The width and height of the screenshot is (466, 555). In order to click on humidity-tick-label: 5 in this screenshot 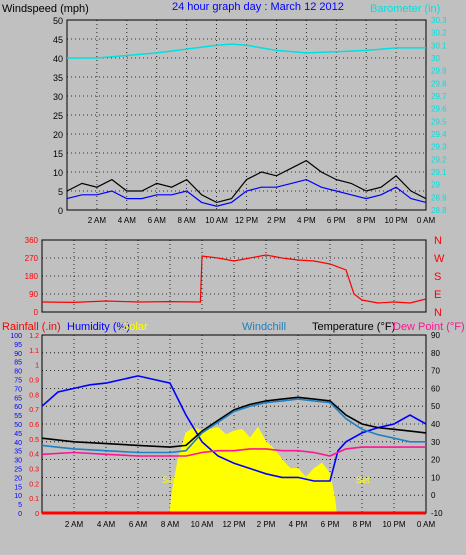, I will do `click(20, 505)`.